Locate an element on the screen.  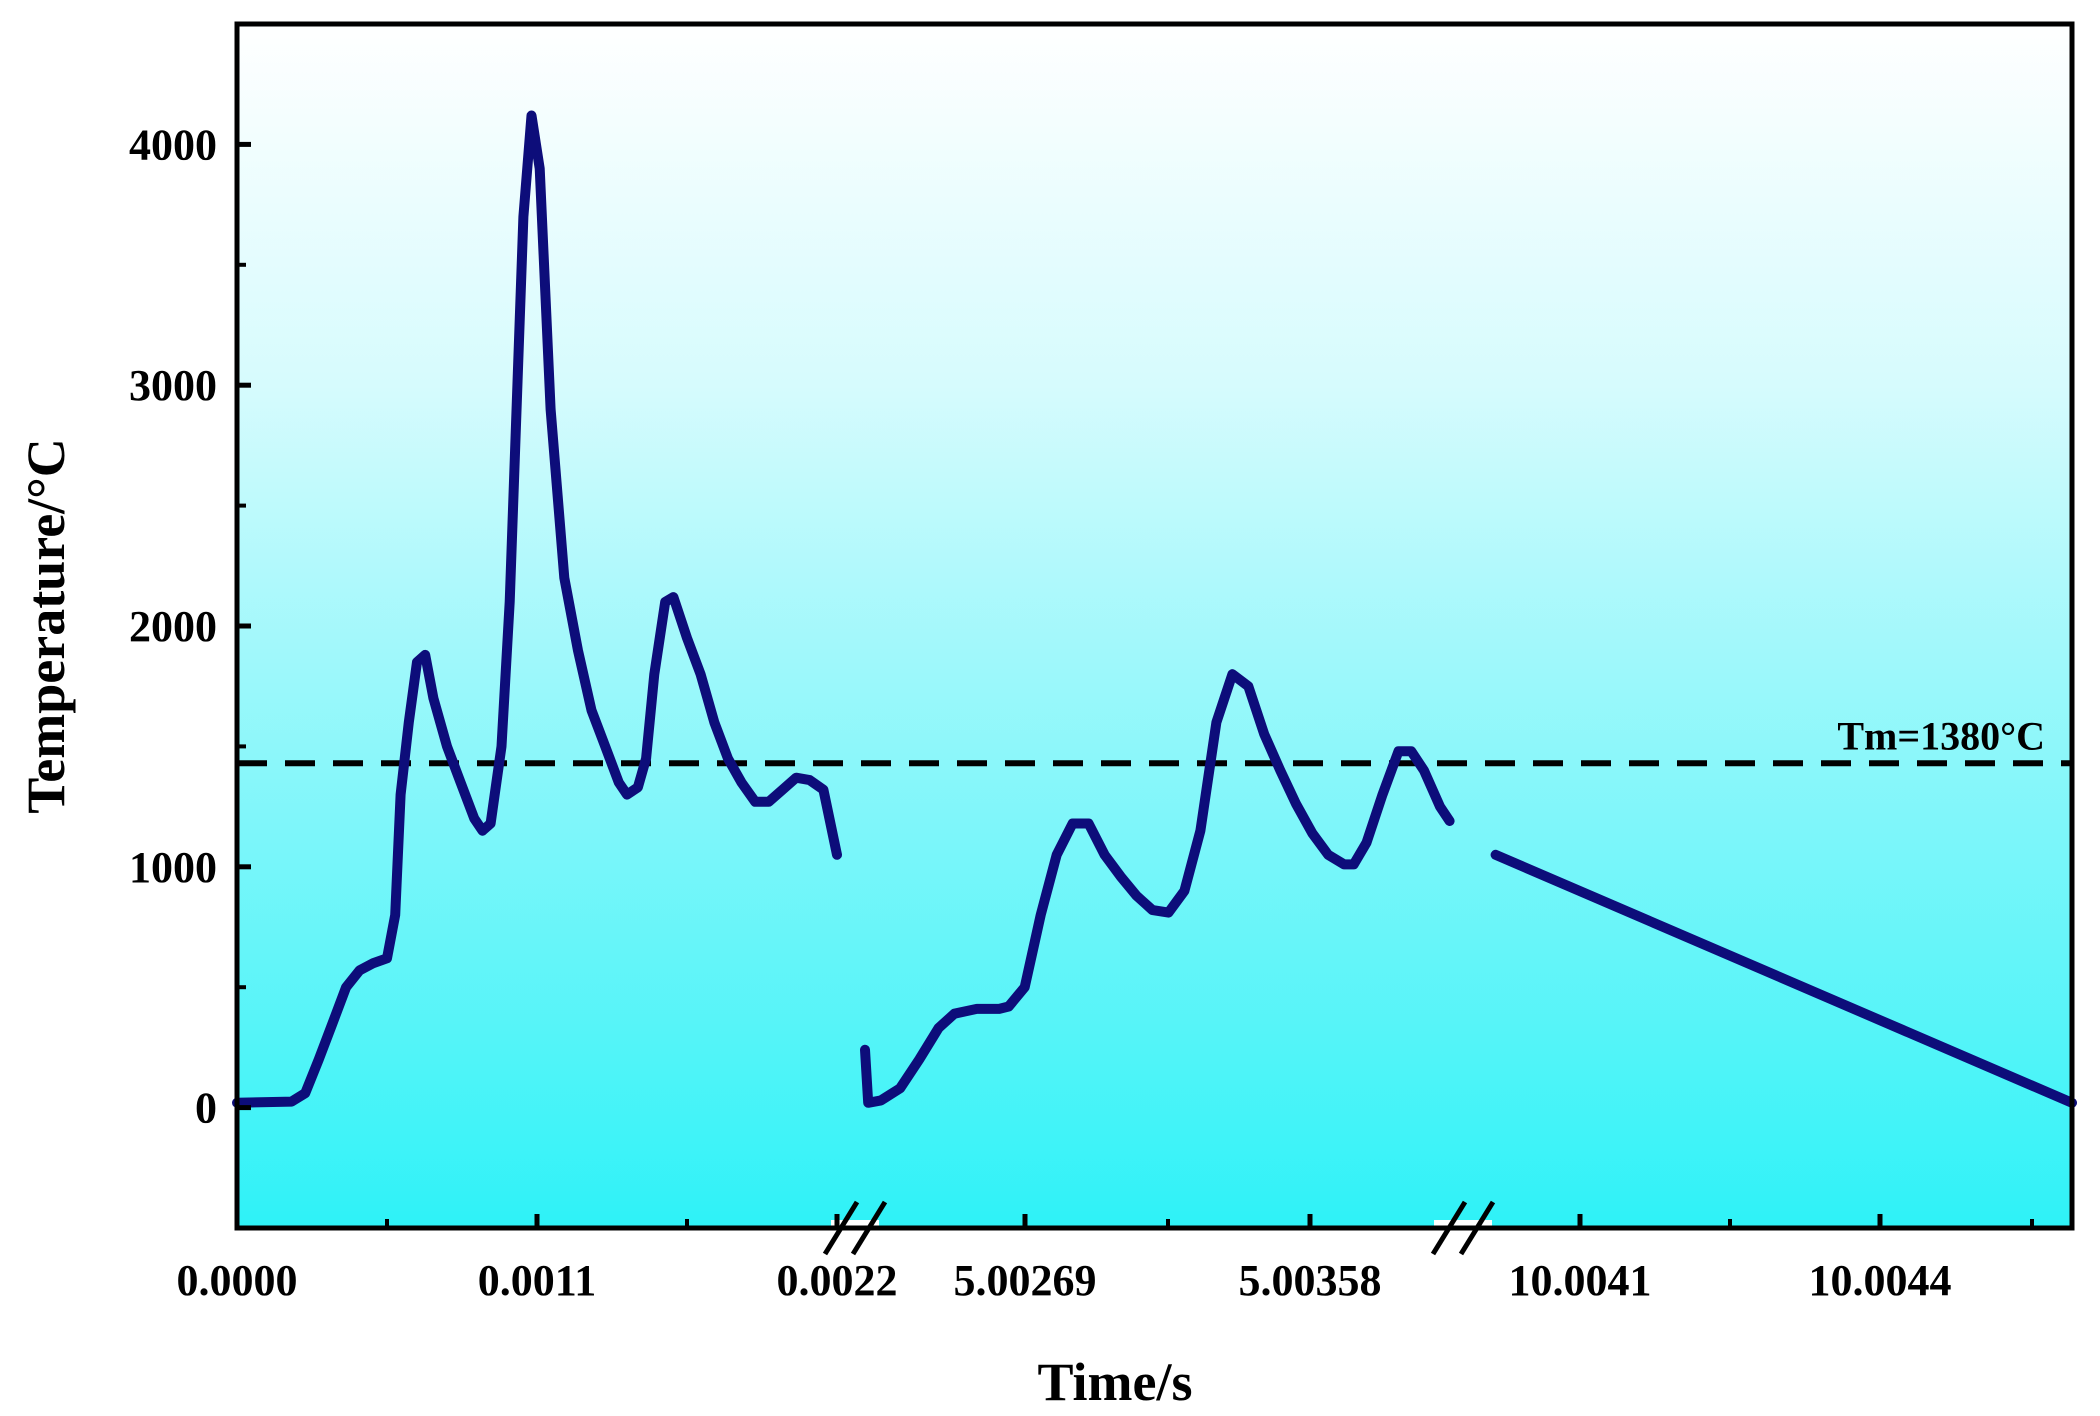
x-tick-label: 5.00358 is located at coordinates (1310, 1280).